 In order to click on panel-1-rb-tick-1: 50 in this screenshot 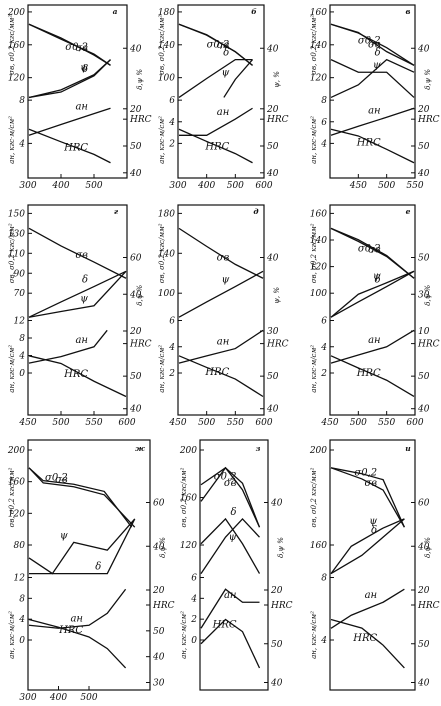, I will do `click(136, 147)`.